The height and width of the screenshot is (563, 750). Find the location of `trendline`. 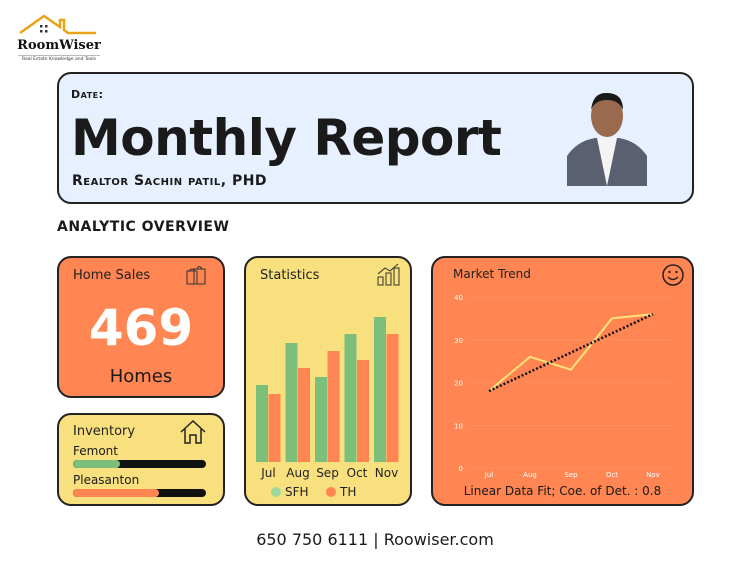

trendline is located at coordinates (571, 352).